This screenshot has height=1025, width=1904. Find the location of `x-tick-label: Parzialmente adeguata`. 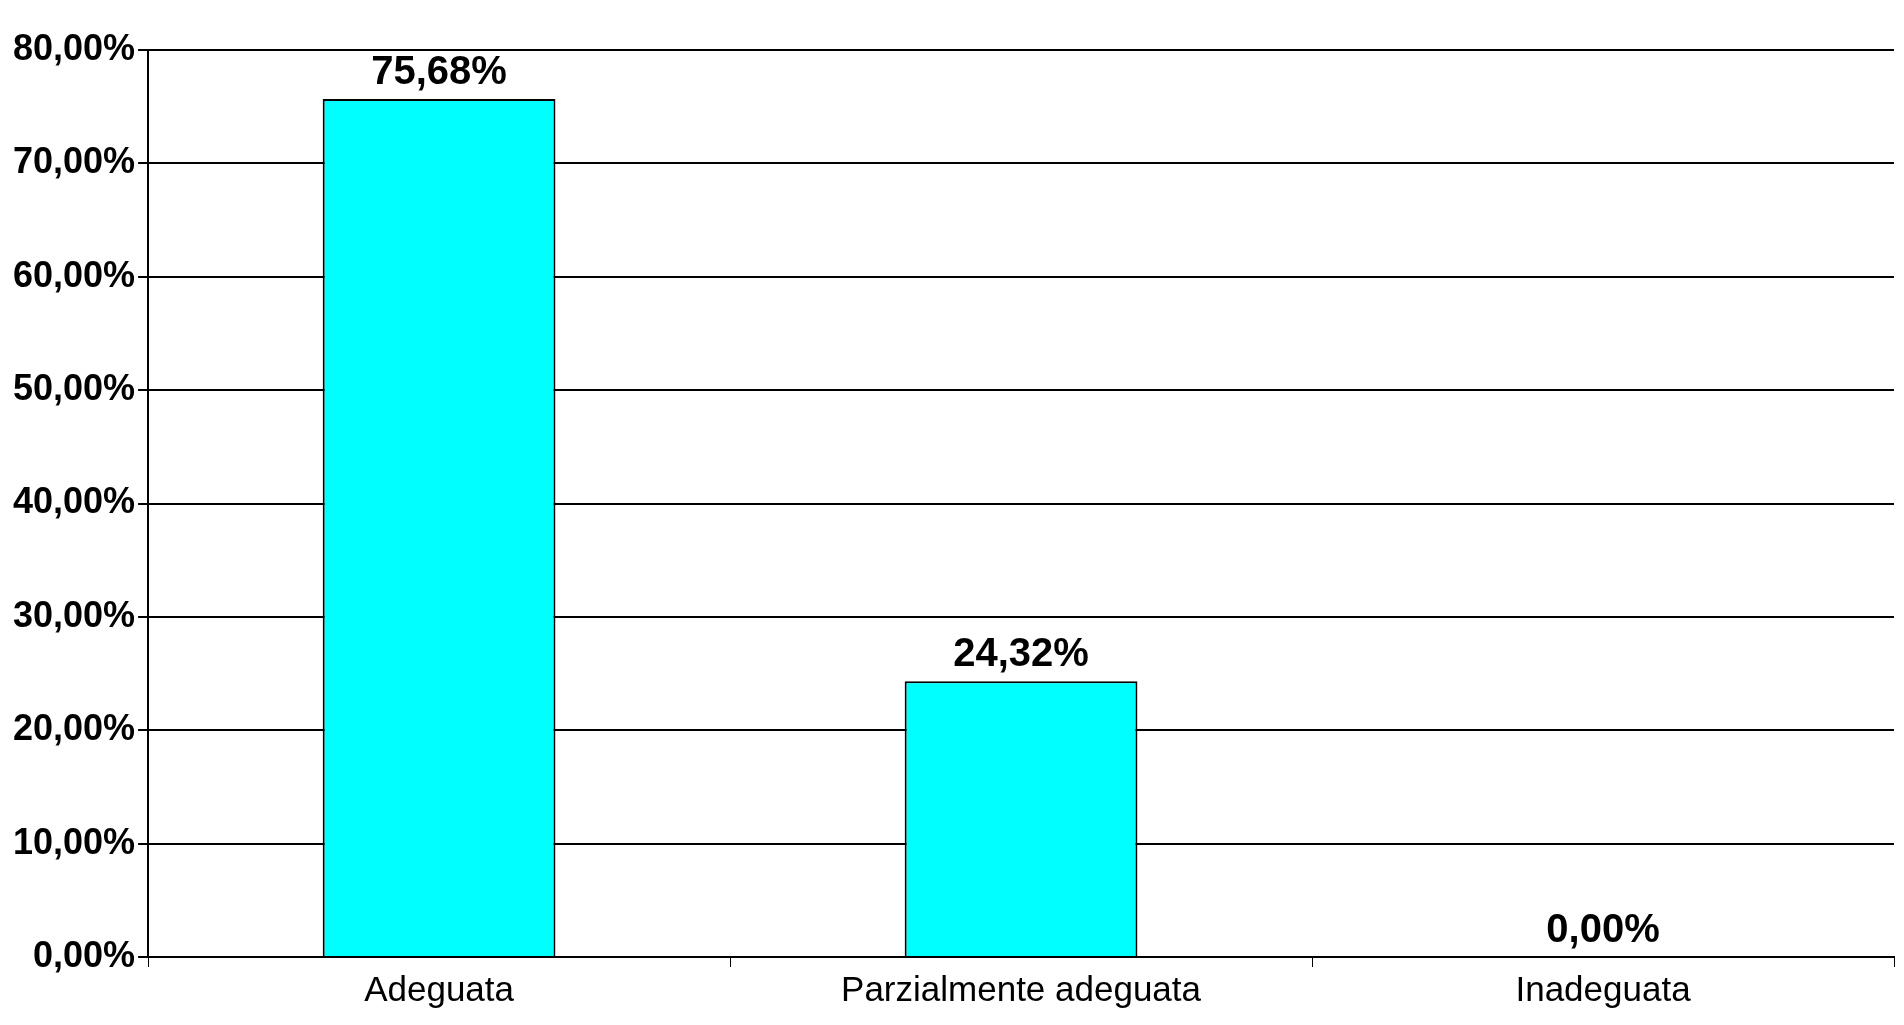

x-tick-label: Parzialmente adeguata is located at coordinates (1021, 988).